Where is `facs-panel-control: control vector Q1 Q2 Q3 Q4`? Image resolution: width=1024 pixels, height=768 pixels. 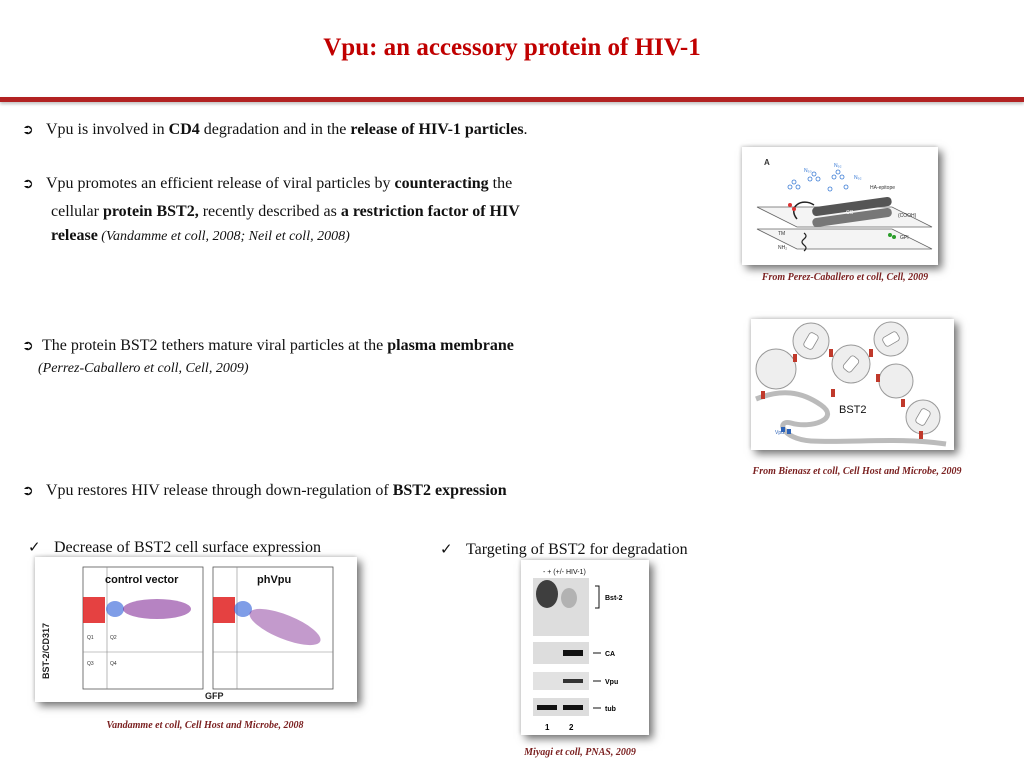
facs-panel-control: control vector Q1 Q2 Q3 Q4 is located at coordinates (143, 628).